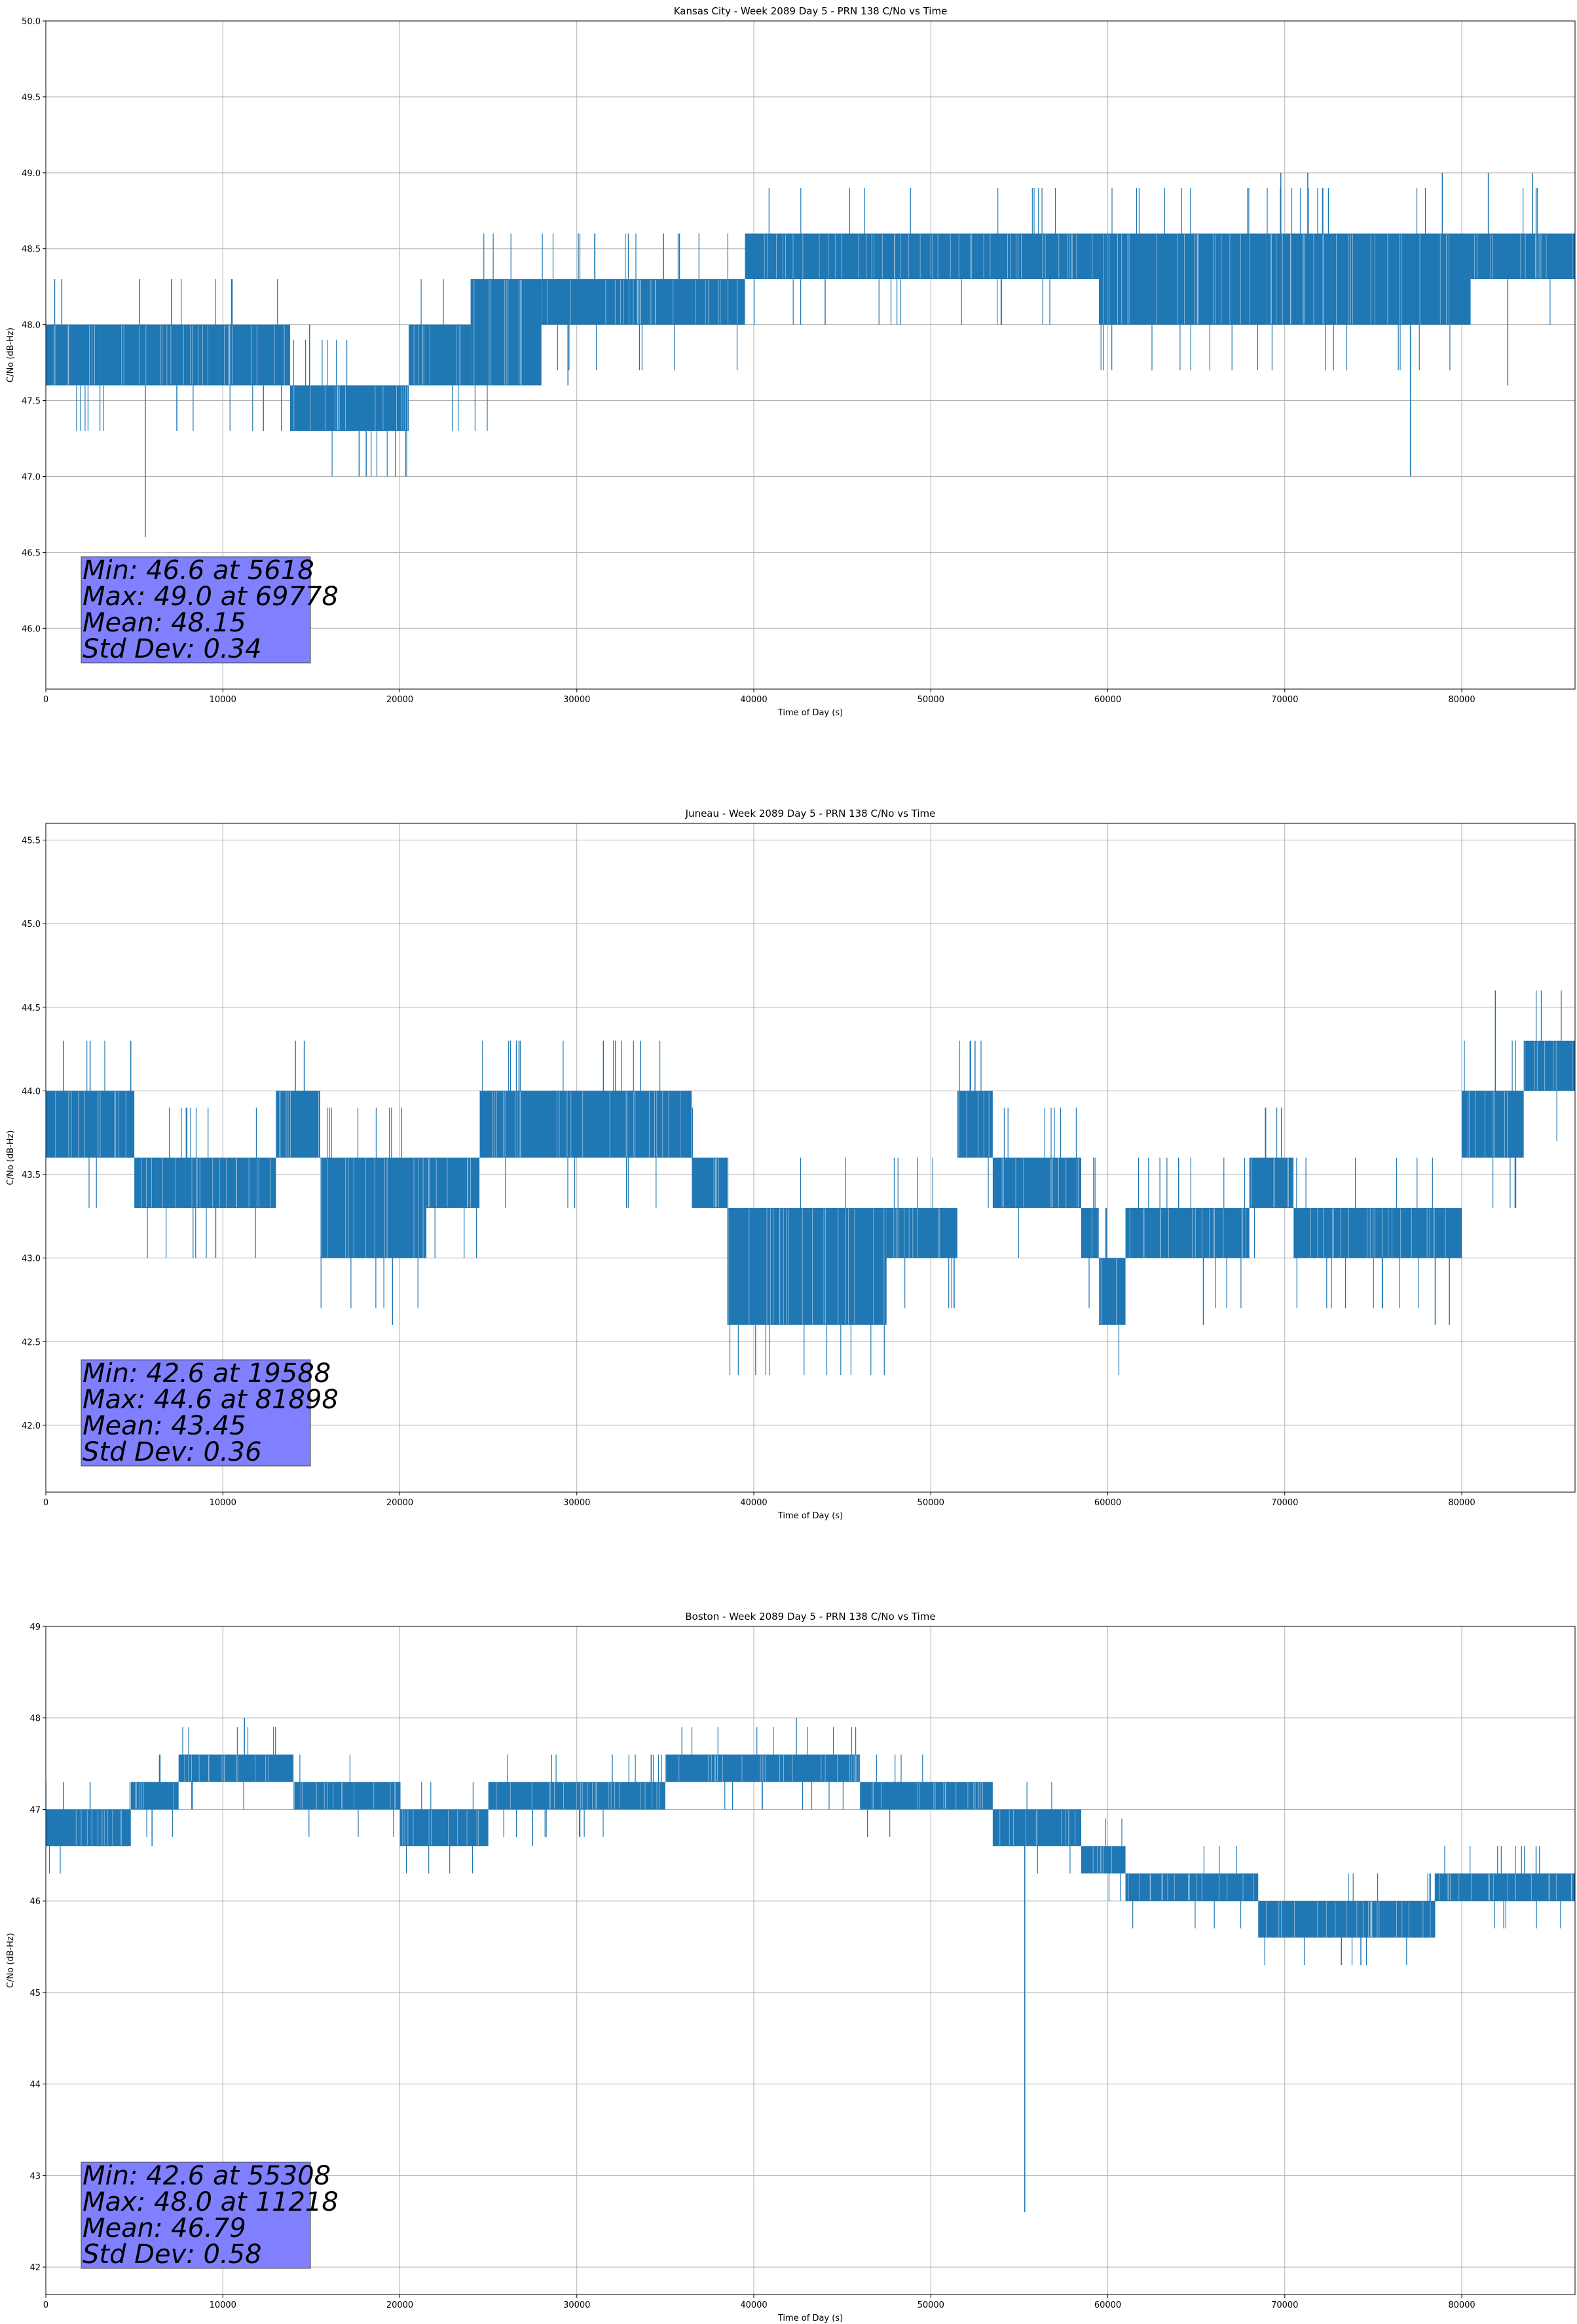 The height and width of the screenshot is (2324, 1577). What do you see at coordinates (31, 553) in the screenshot?
I see `y-tick-label: 46.5` at bounding box center [31, 553].